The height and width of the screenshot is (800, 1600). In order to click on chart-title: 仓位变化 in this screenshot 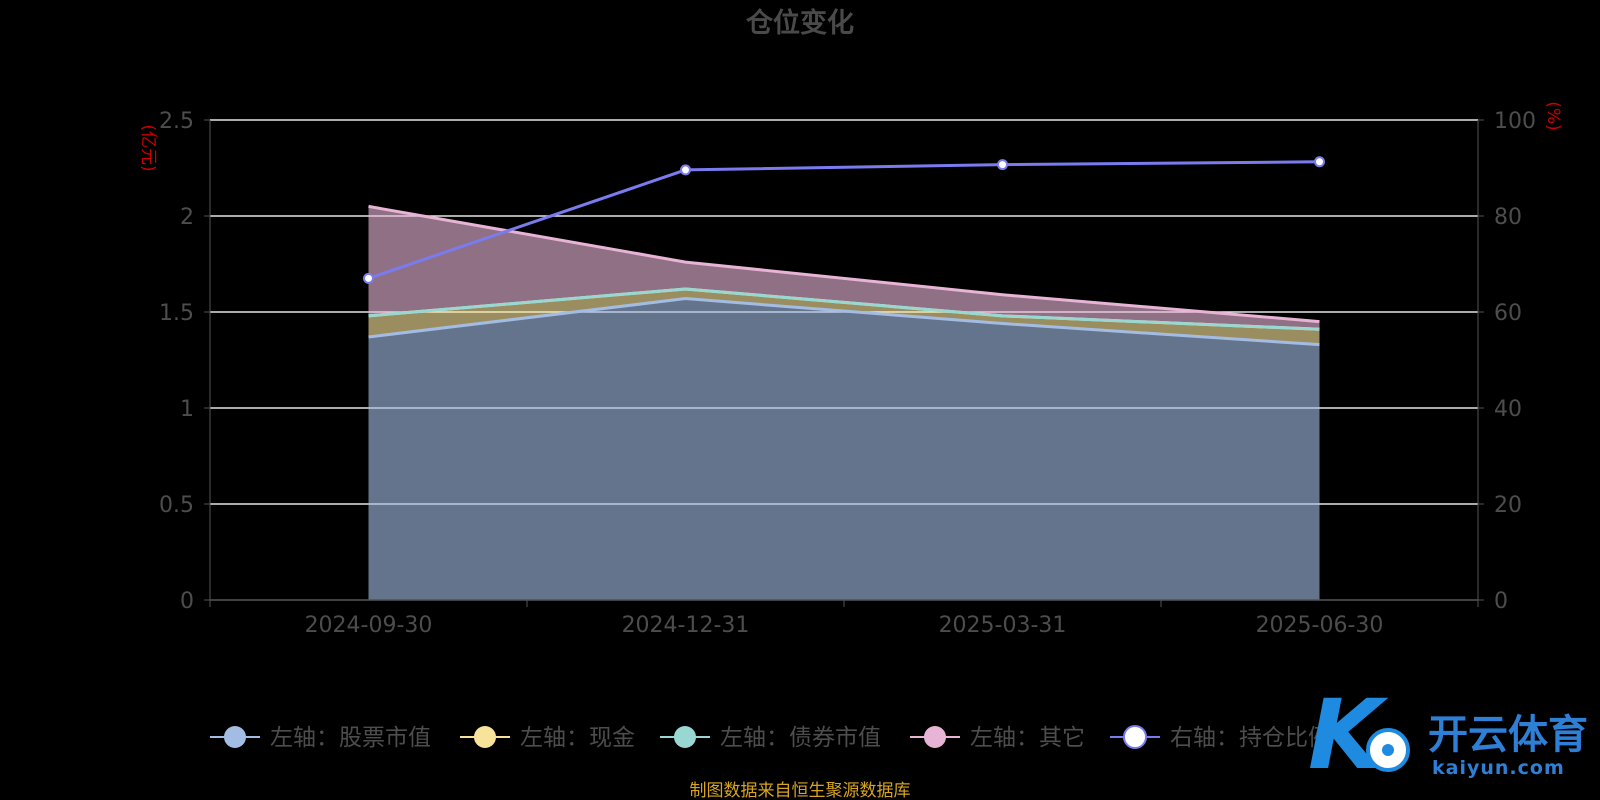, I will do `click(799, 23)`.